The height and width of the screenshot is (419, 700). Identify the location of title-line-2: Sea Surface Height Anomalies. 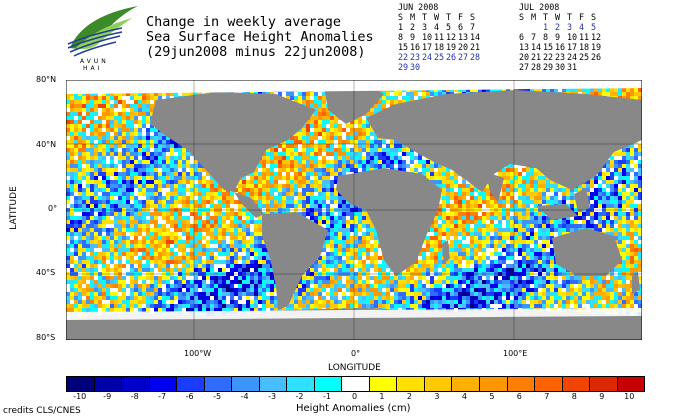
(260, 37).